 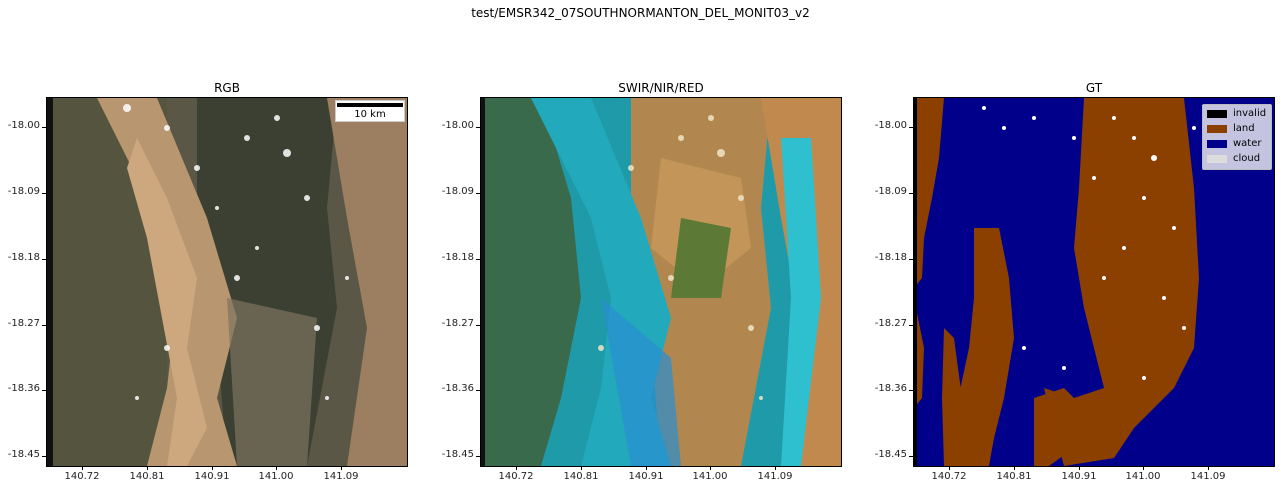 What do you see at coordinates (1246, 158) in the screenshot?
I see `legend-label-cloud: cloud` at bounding box center [1246, 158].